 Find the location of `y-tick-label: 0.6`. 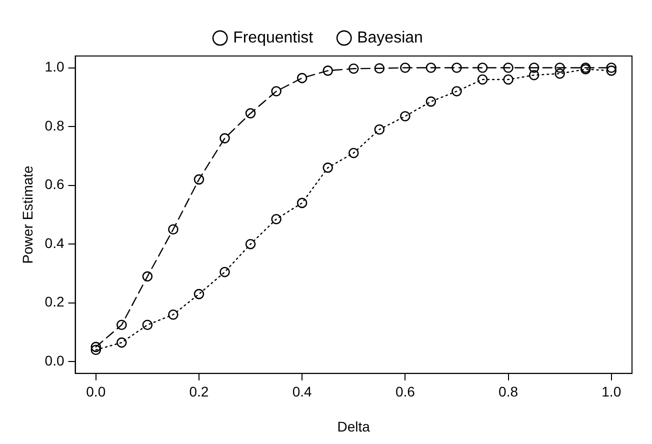

y-tick-label: 0.6 is located at coordinates (54, 184).